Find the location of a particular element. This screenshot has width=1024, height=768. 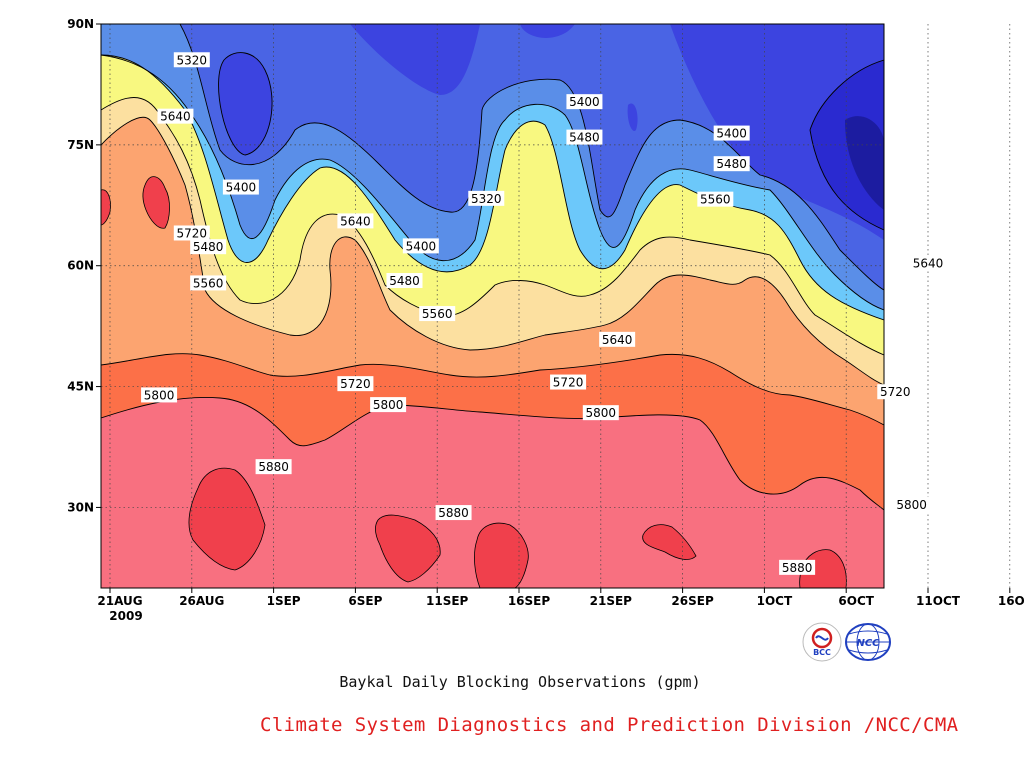

x-tick-label: 1SEP is located at coordinates (284, 601).